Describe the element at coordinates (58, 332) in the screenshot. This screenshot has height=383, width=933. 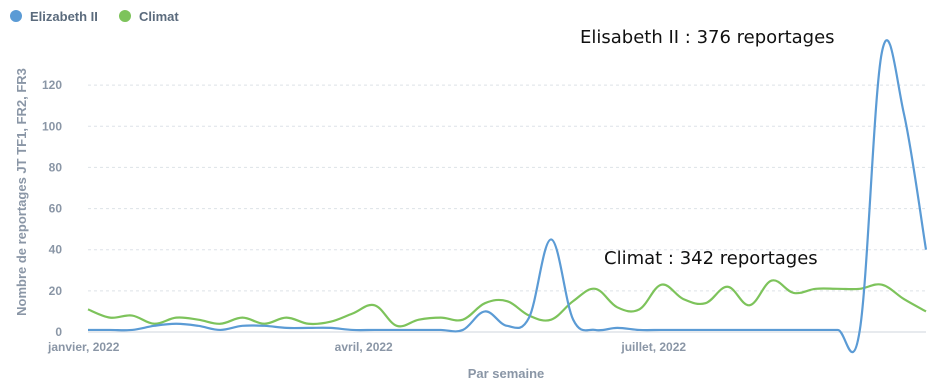
I see `y-tick-label: 0` at that location.